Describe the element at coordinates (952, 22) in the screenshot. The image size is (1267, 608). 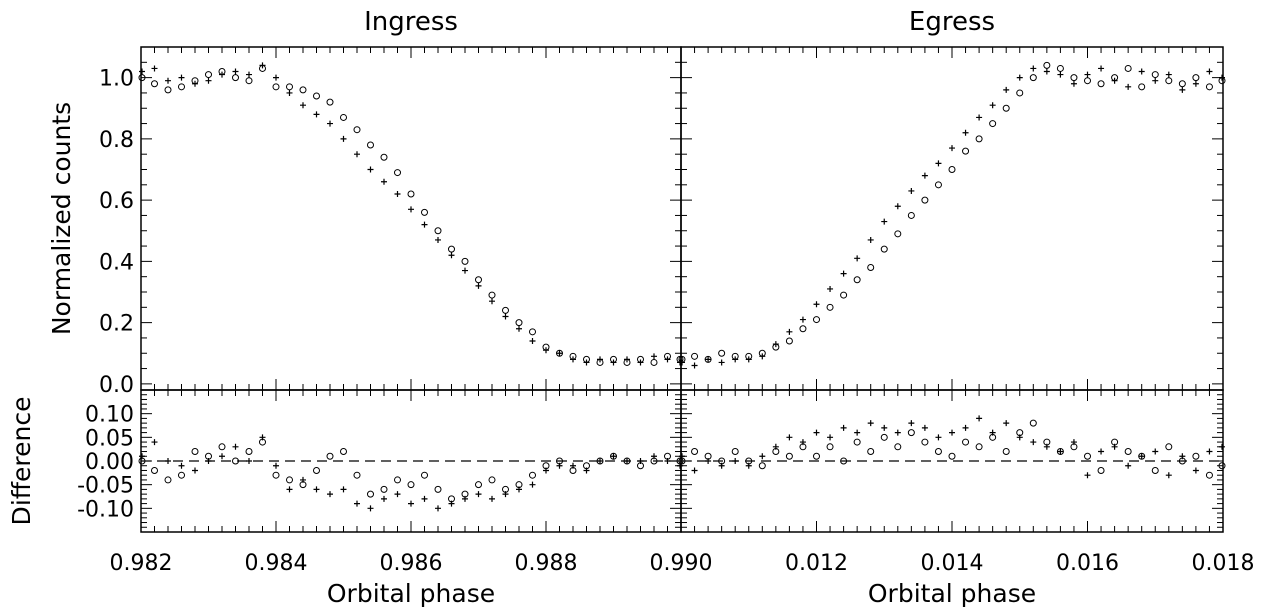
I see `panel-title: Egress` at that location.